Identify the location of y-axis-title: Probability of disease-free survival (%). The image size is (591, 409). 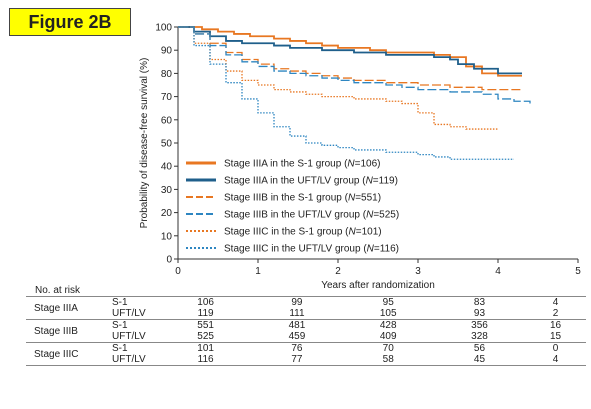
(144, 143).